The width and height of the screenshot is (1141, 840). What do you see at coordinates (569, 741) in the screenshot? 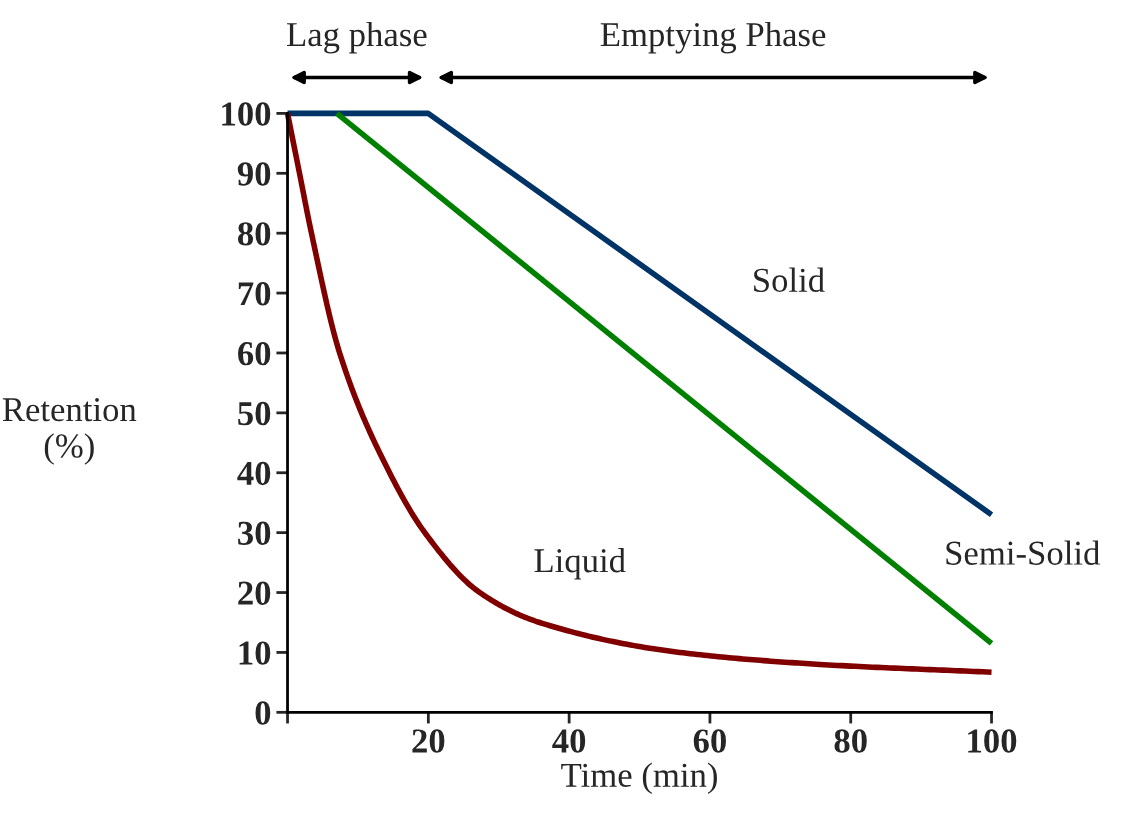
I see `x-tick-label: 40` at bounding box center [569, 741].